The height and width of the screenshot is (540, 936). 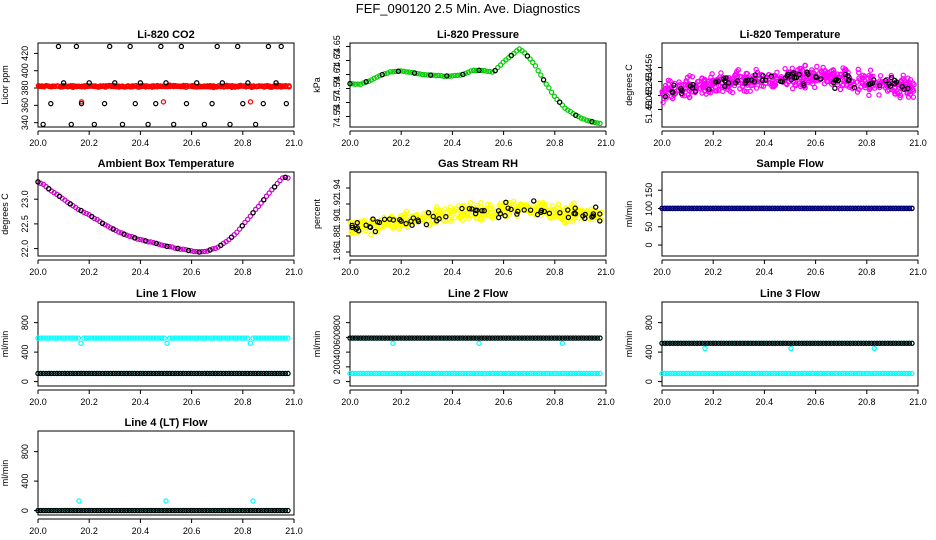 I want to click on x-tick-label: 20.2, so click(x=401, y=402).